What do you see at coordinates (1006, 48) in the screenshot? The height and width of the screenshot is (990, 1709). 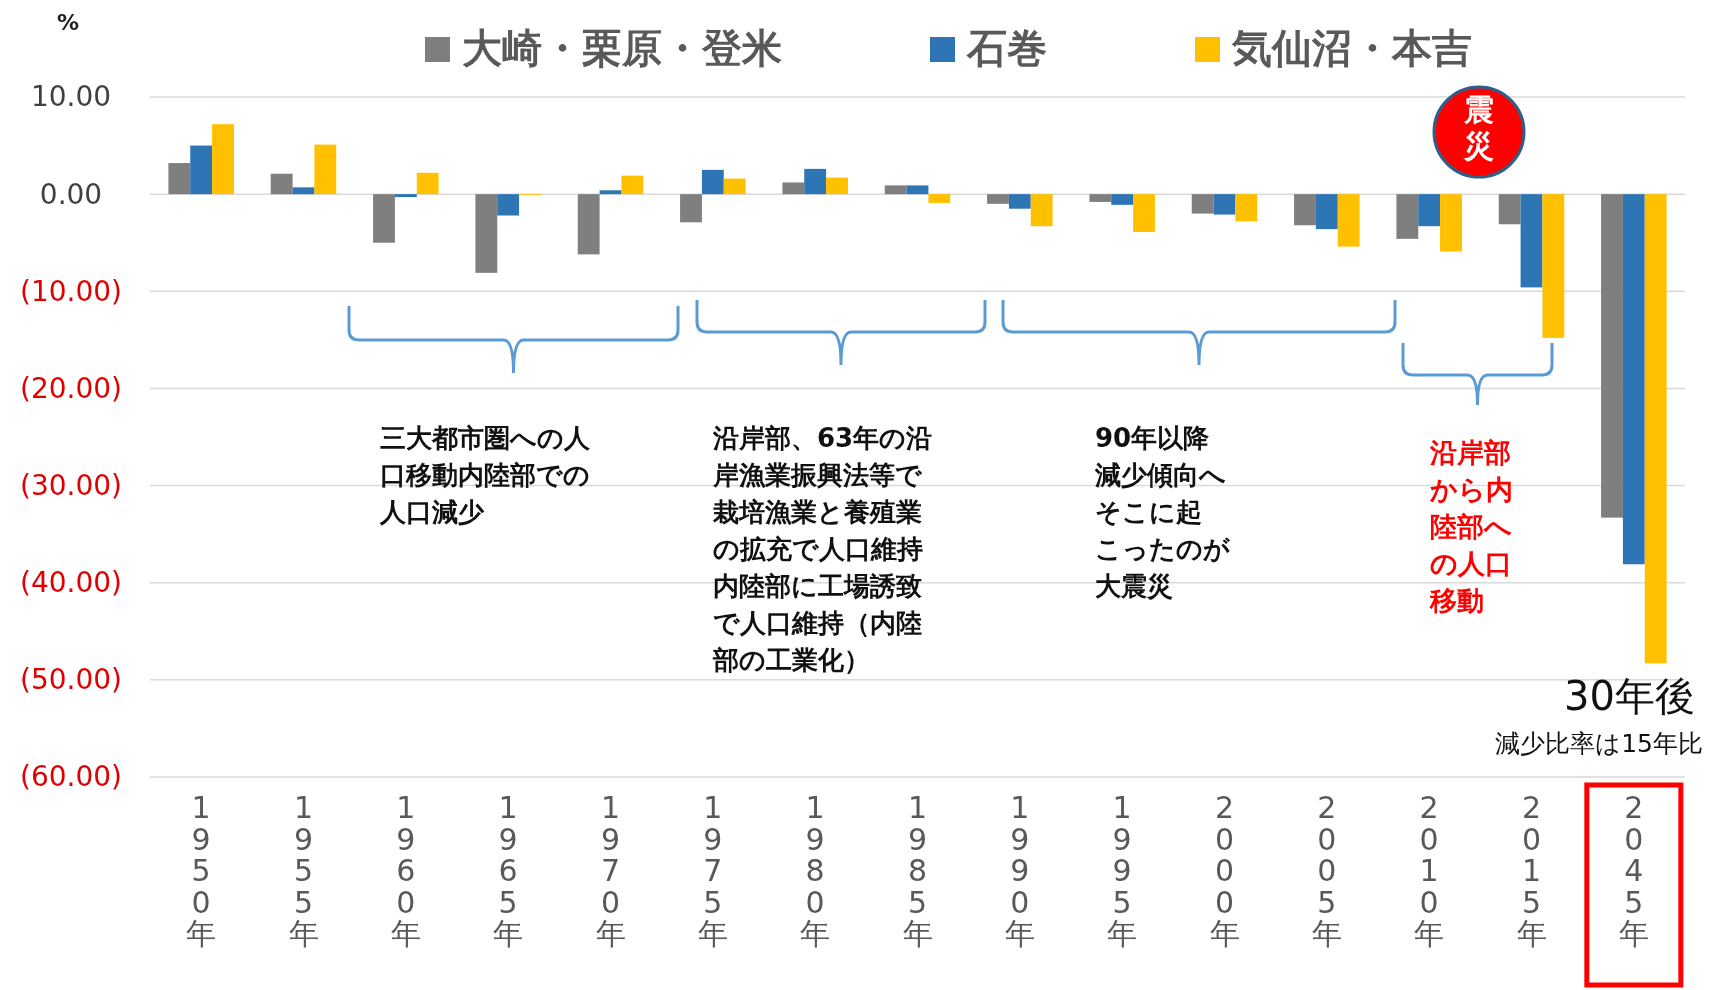 I see `legend-label: 石巻` at bounding box center [1006, 48].